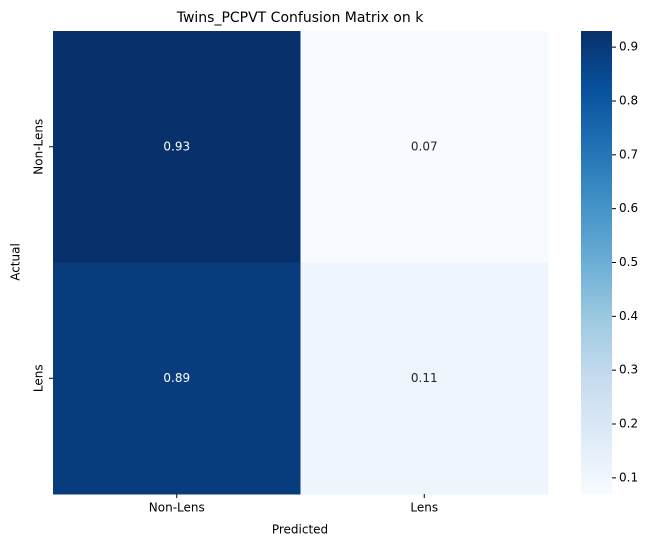  I want to click on colorbar-tick-label: 0.4, so click(628, 316).